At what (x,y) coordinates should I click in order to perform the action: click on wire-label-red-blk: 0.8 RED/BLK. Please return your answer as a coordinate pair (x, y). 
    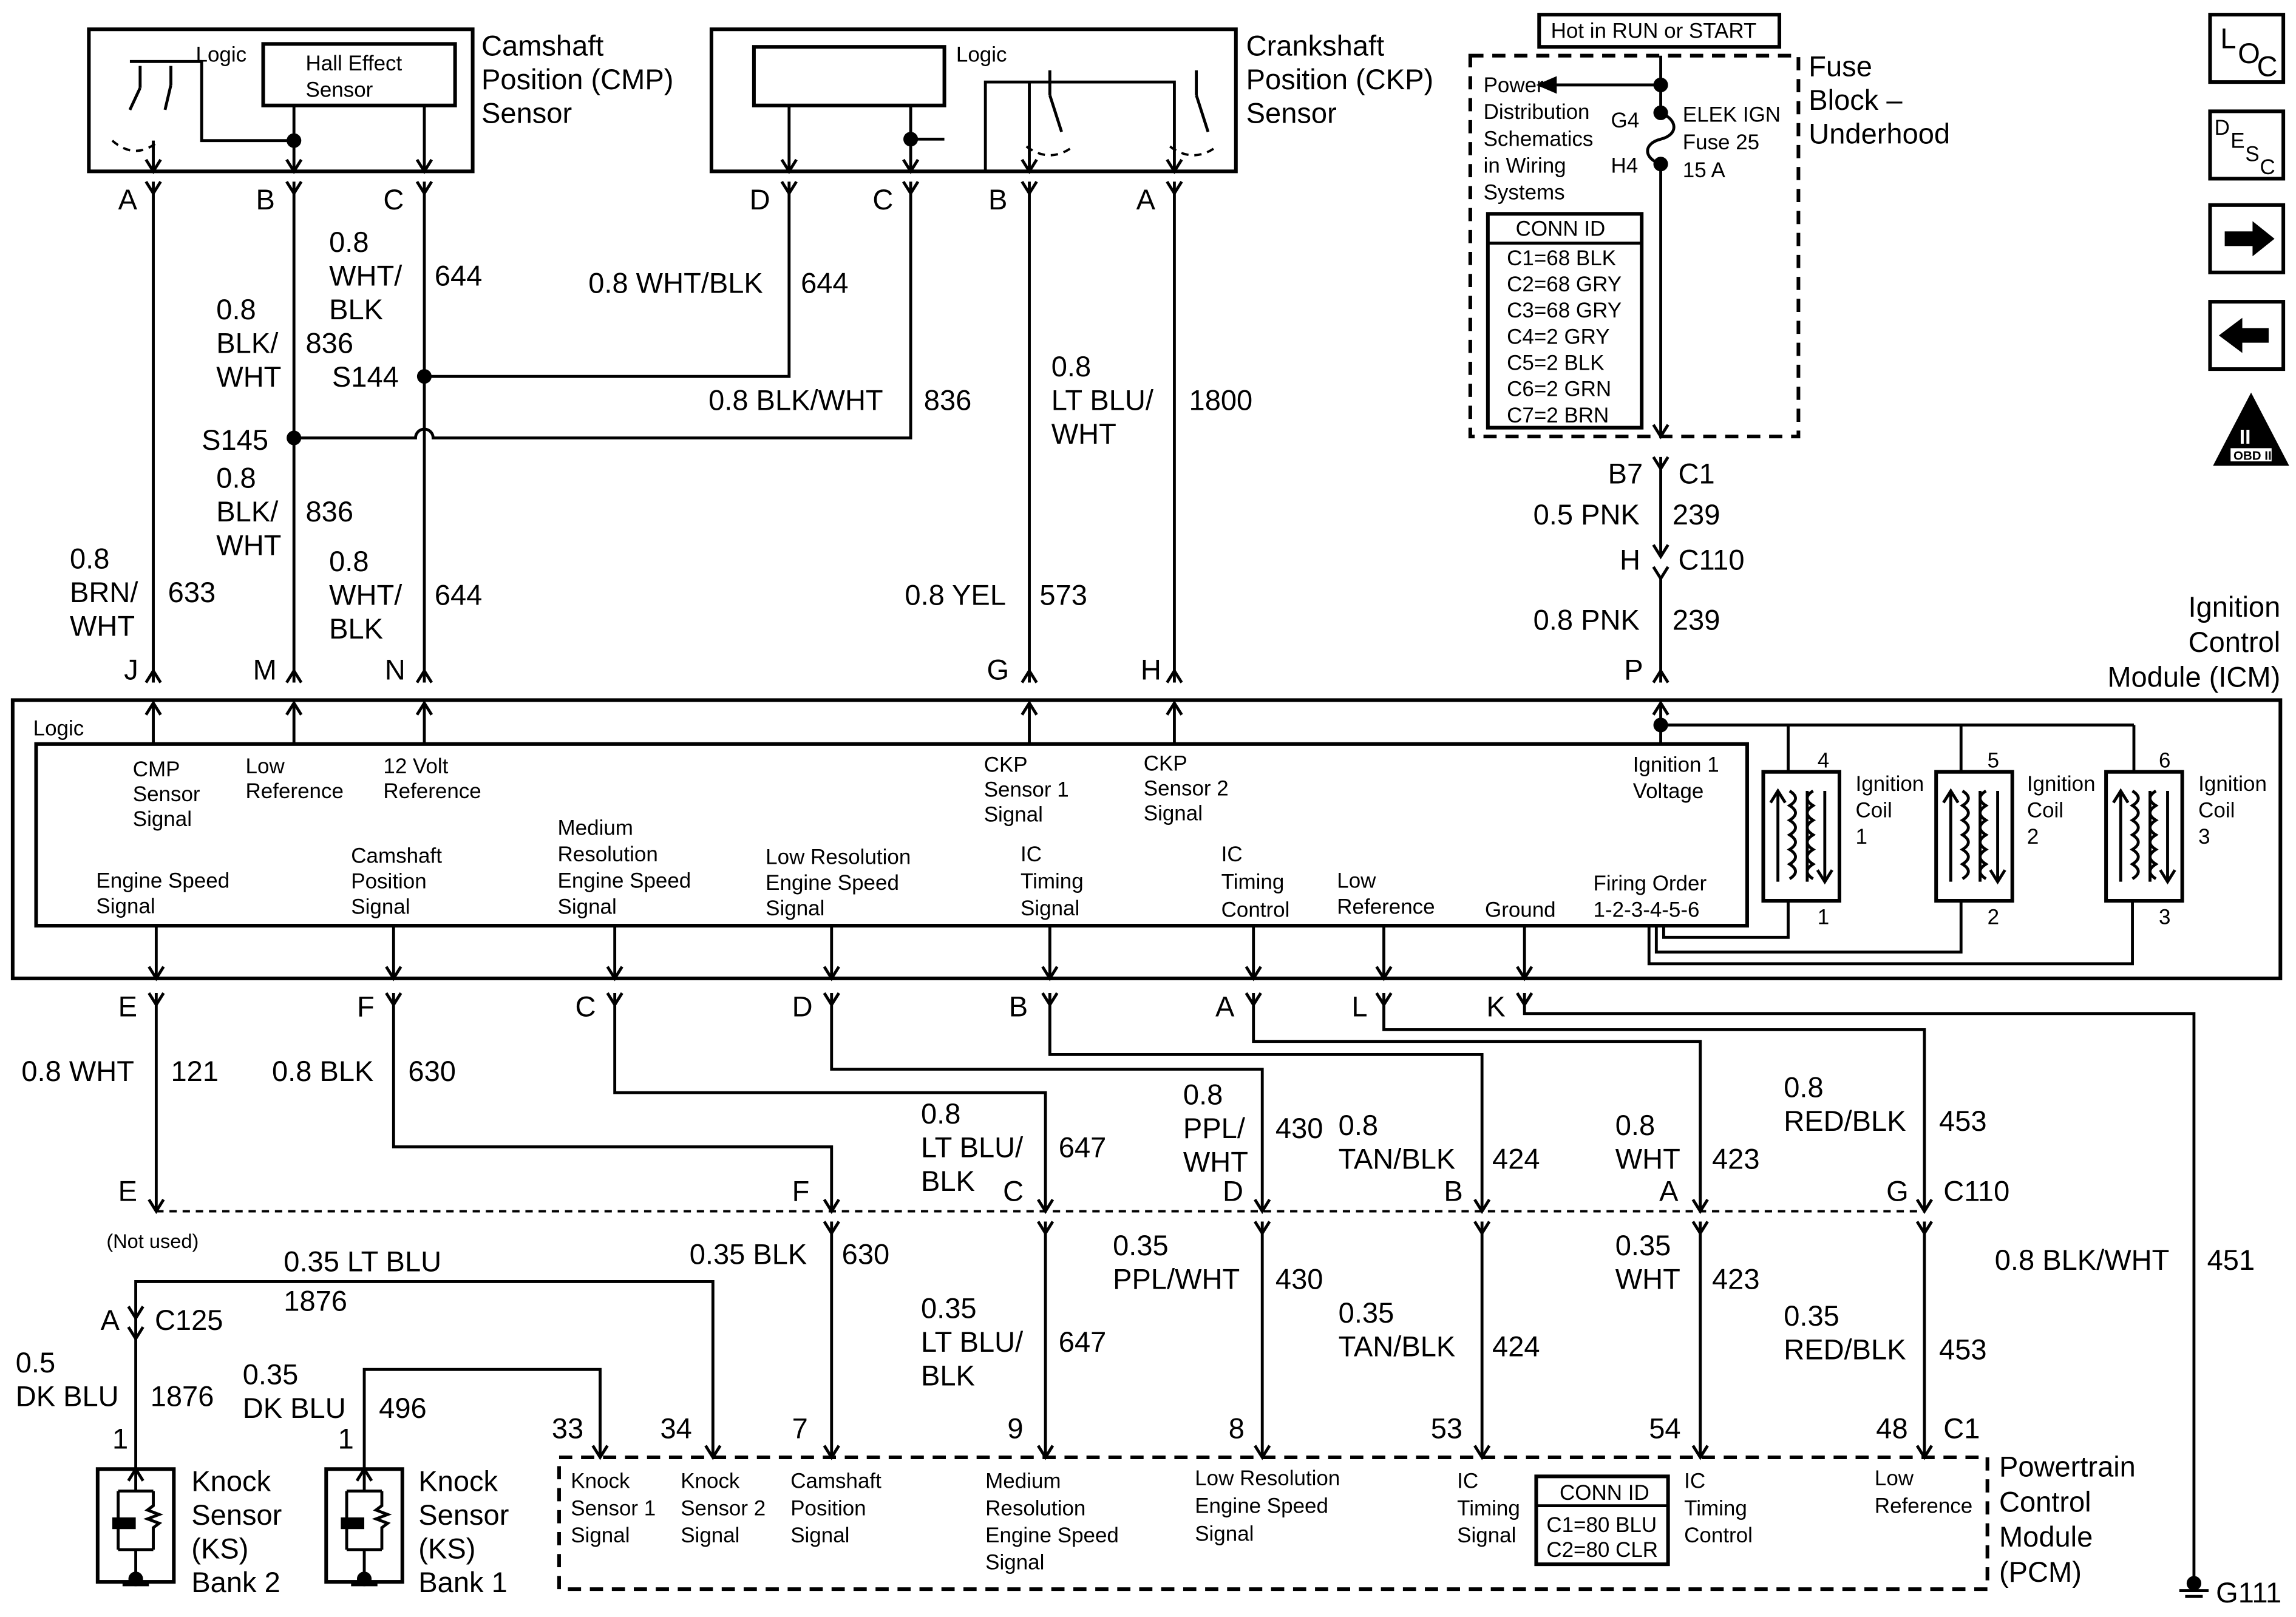
    Looking at the image, I should click on (1845, 1104).